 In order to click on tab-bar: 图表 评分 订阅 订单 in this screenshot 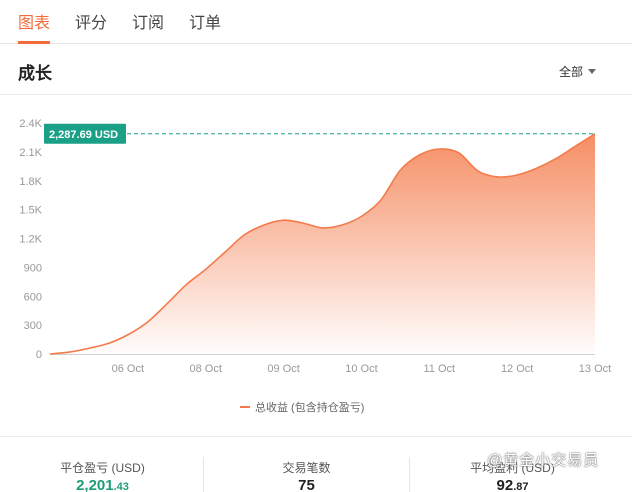, I will do `click(316, 22)`.